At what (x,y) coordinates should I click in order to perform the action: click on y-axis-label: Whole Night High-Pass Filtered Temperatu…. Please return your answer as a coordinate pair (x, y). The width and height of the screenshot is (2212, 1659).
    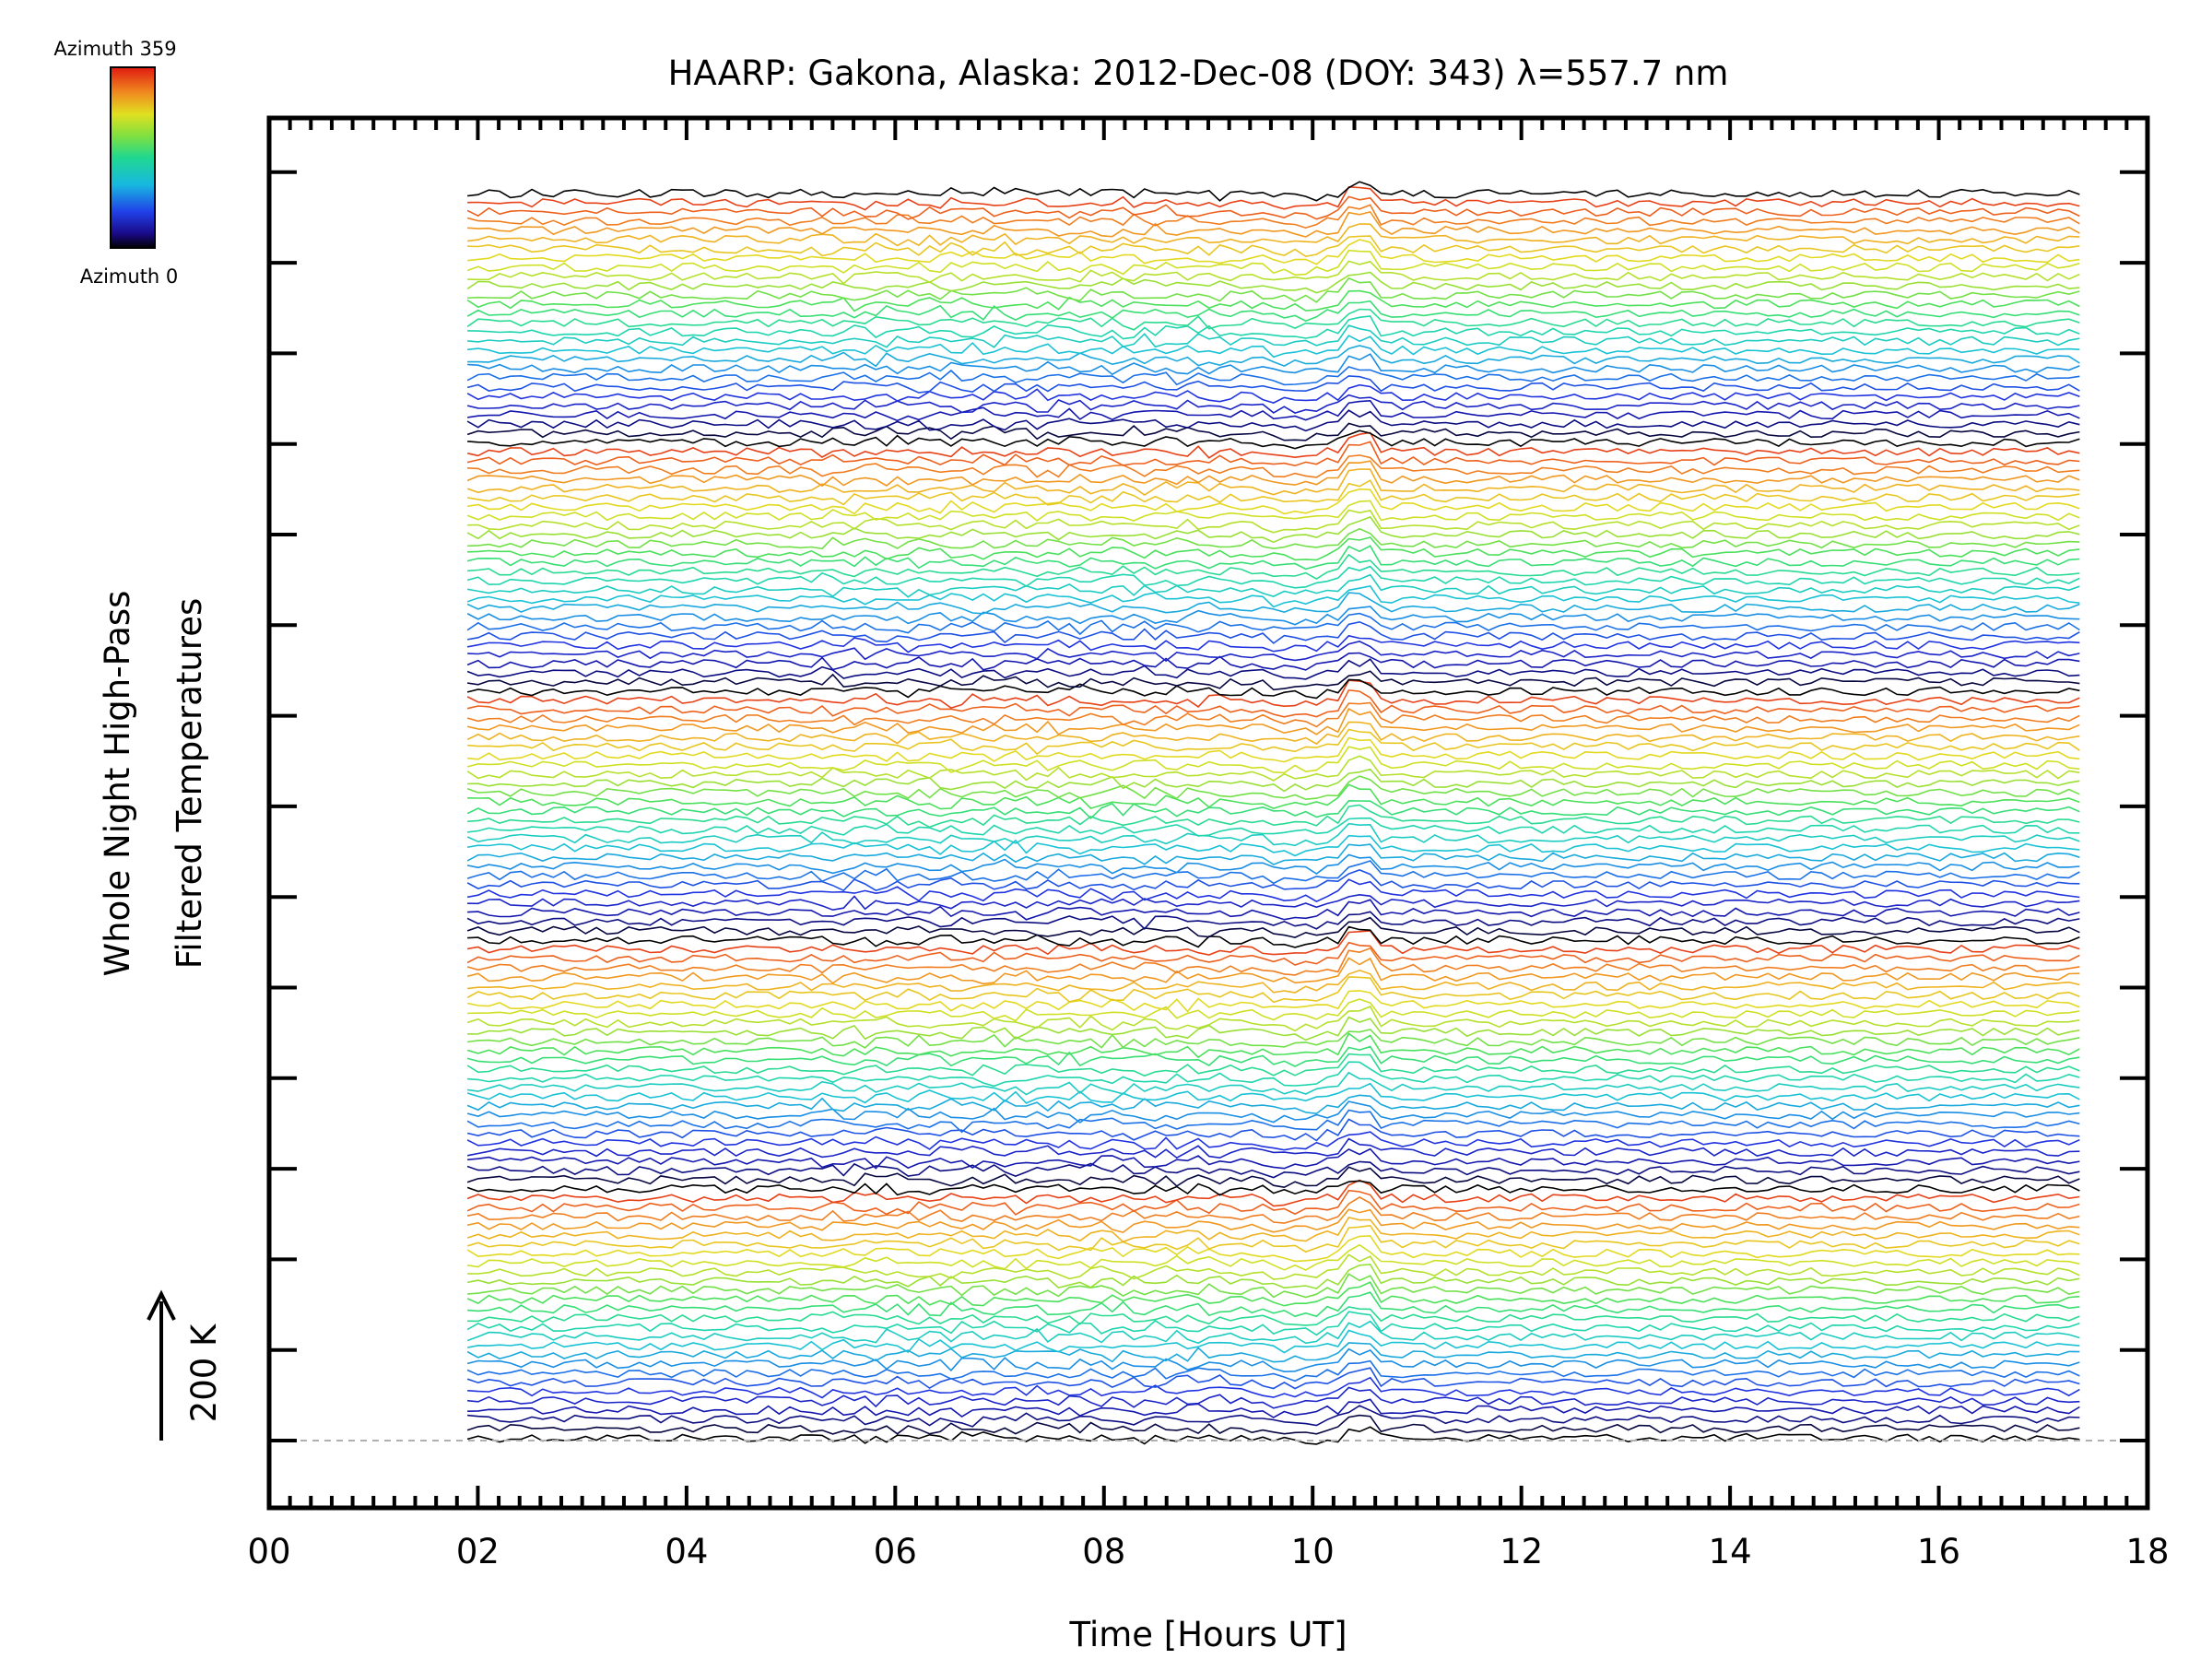
    Looking at the image, I should click on (153, 784).